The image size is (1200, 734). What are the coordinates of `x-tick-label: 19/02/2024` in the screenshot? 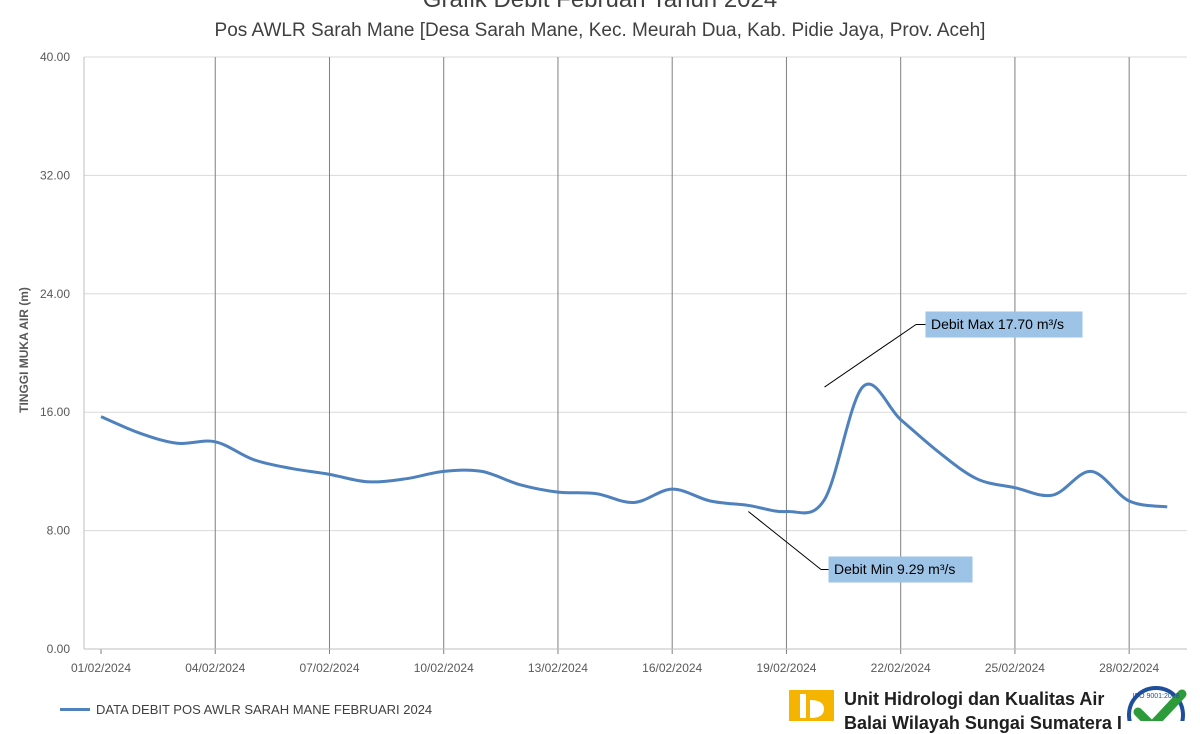 It's located at (786, 668).